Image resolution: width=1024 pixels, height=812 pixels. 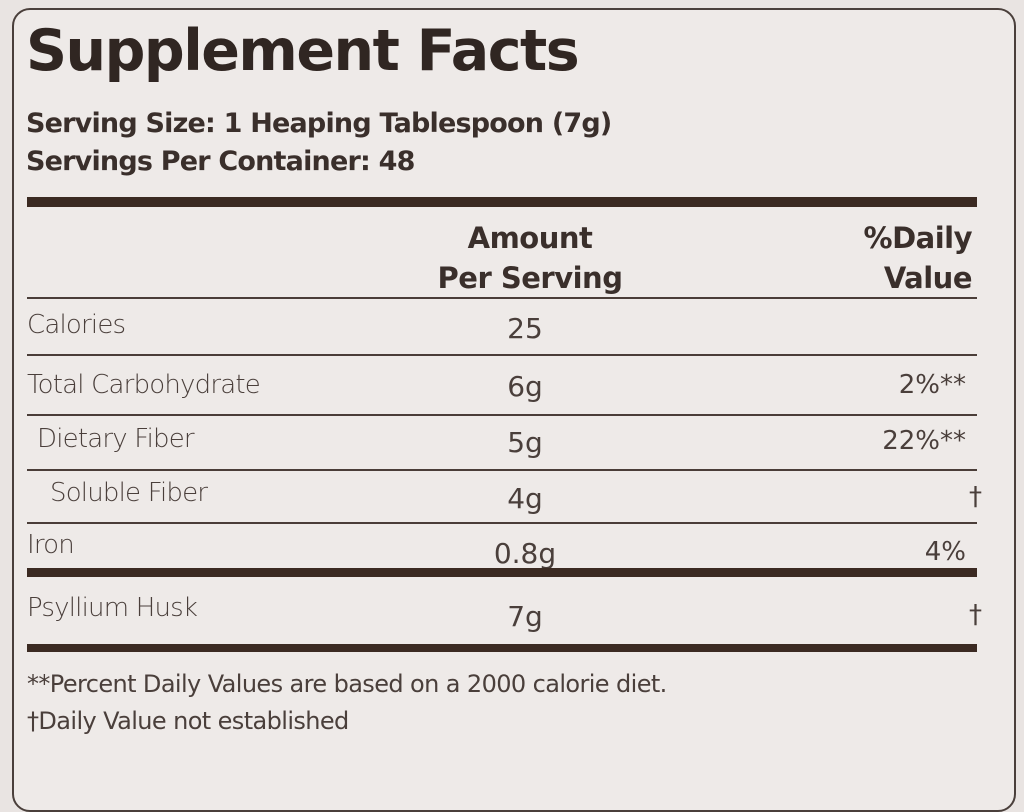 What do you see at coordinates (525, 442) in the screenshot?
I see `row-amount: 5g` at bounding box center [525, 442].